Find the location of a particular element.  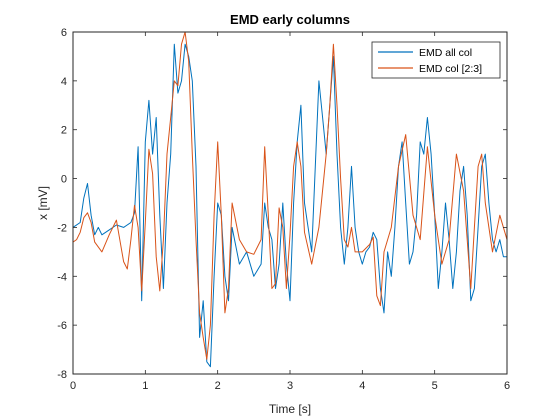

legend-label-series-2: EMD col [2:3] is located at coordinates (450, 69).